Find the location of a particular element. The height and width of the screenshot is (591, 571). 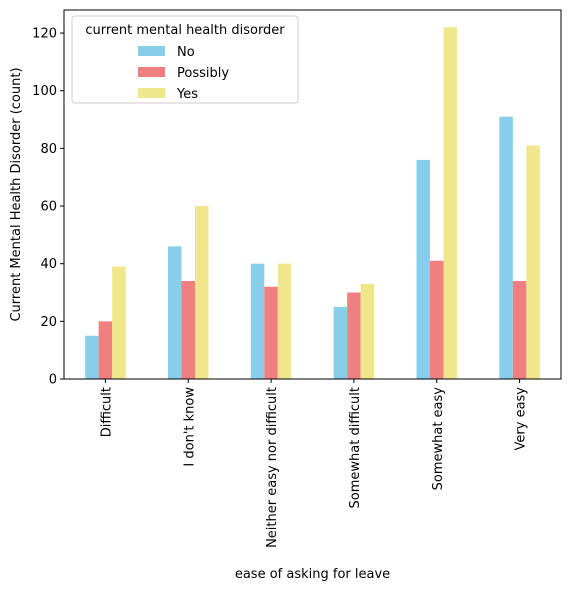

y-axis: 0 20 40 60 80 100 120 is located at coordinates (48, 207).